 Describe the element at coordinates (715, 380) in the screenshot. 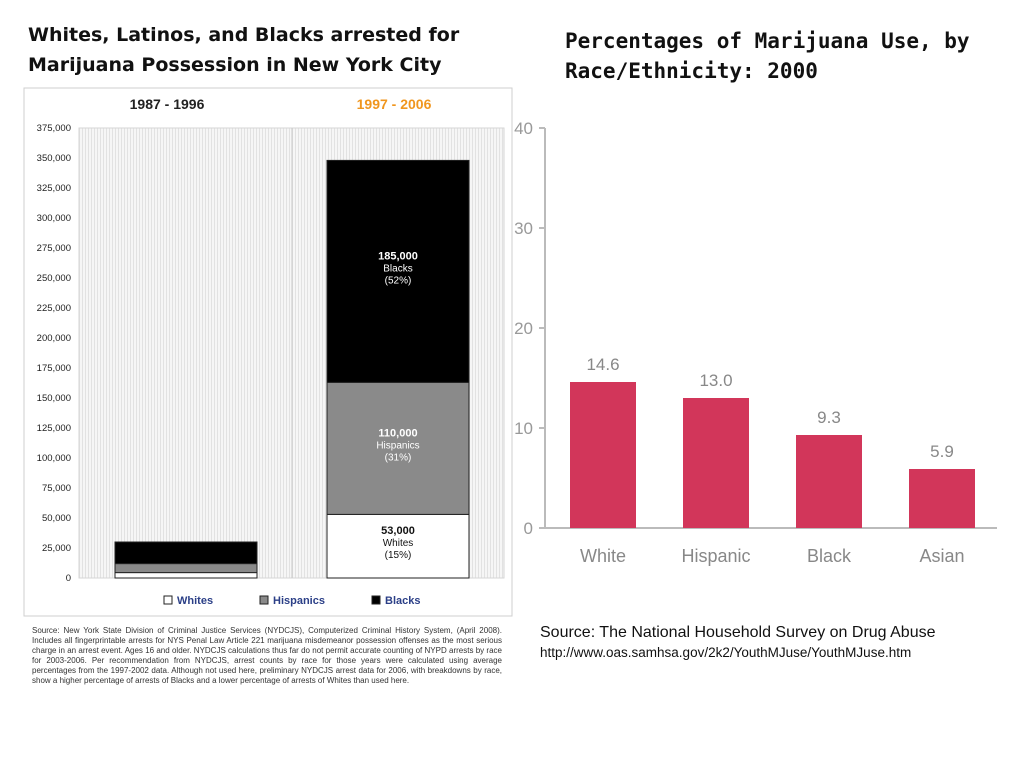

I see `bar-value-label: 13.0` at that location.